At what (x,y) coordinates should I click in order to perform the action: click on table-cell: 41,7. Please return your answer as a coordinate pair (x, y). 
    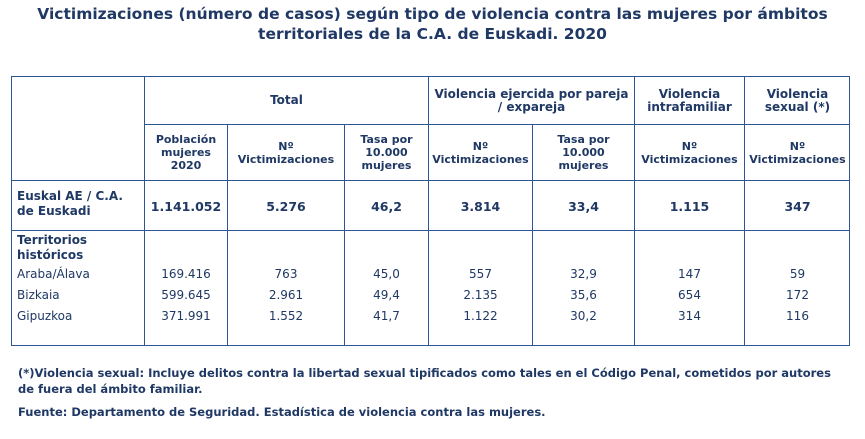
    Looking at the image, I should click on (386, 316).